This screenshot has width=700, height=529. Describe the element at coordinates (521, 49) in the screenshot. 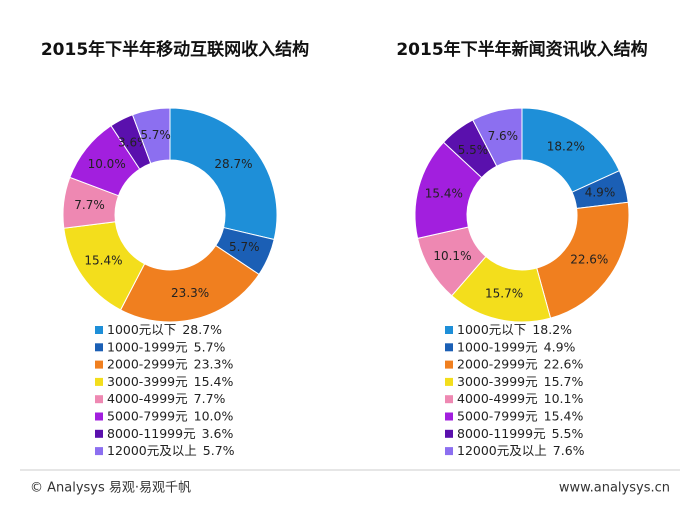

I see `chart-title: 2015年下半年新闻资讯收入结构` at that location.